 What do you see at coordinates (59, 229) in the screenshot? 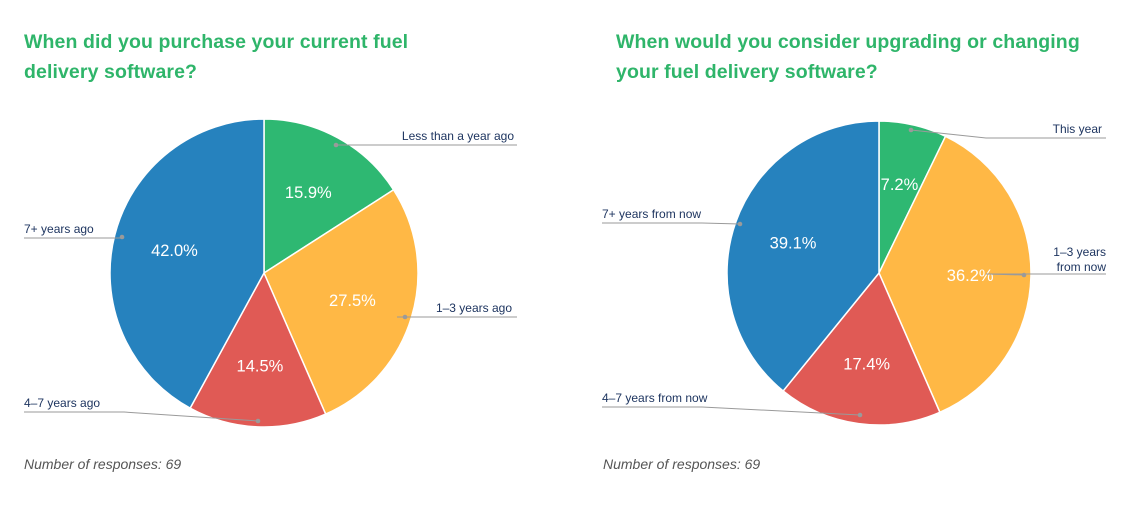
I see `callout-label: 7+ years ago` at bounding box center [59, 229].